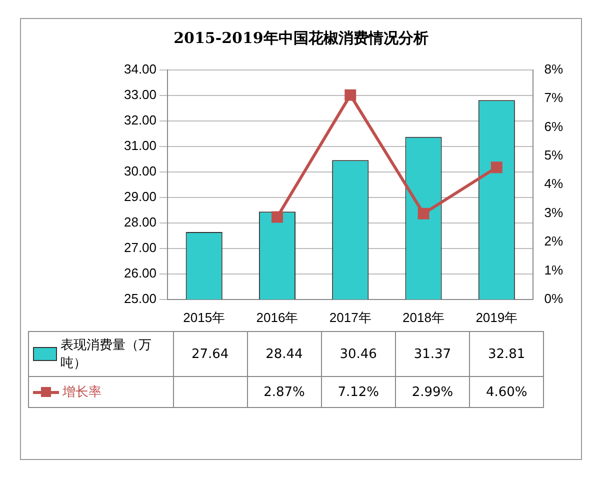 The width and height of the screenshot is (600, 480). I want to click on y-tick-label: 27.00, so click(140, 247).